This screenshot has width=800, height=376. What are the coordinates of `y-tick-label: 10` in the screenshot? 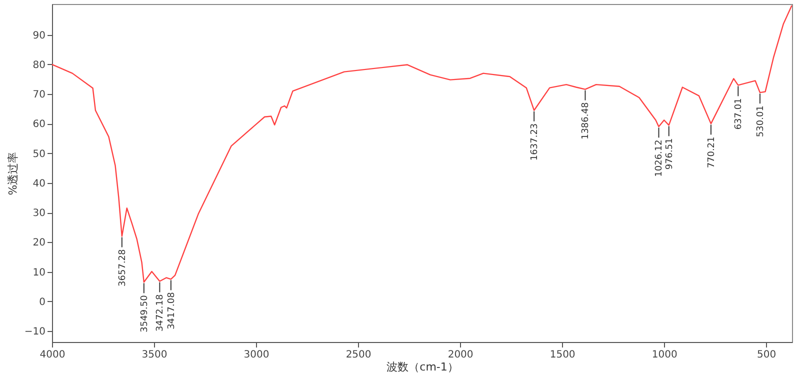 It's located at (39, 272).